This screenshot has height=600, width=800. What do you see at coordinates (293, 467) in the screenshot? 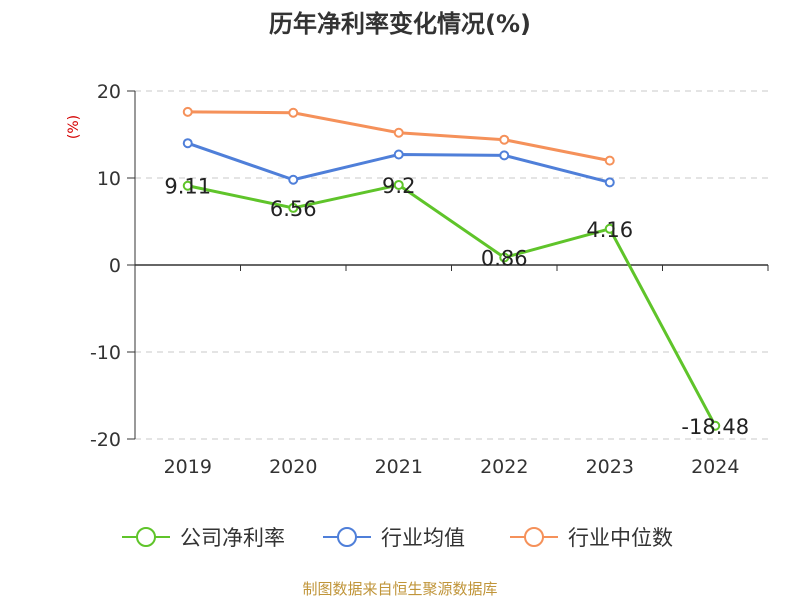
I see `x-tick-label: 2020` at bounding box center [293, 467].